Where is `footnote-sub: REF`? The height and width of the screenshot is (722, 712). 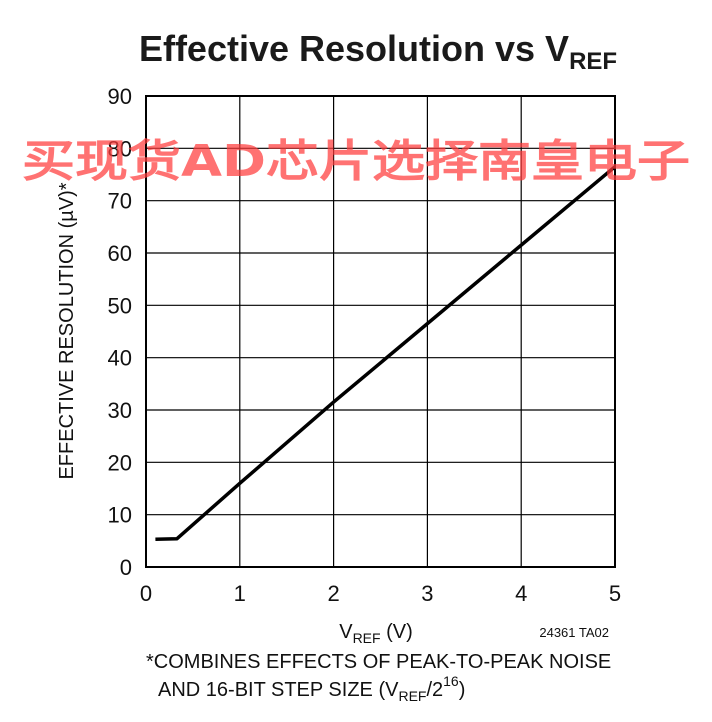
footnote-sub: REF is located at coordinates (412, 696).